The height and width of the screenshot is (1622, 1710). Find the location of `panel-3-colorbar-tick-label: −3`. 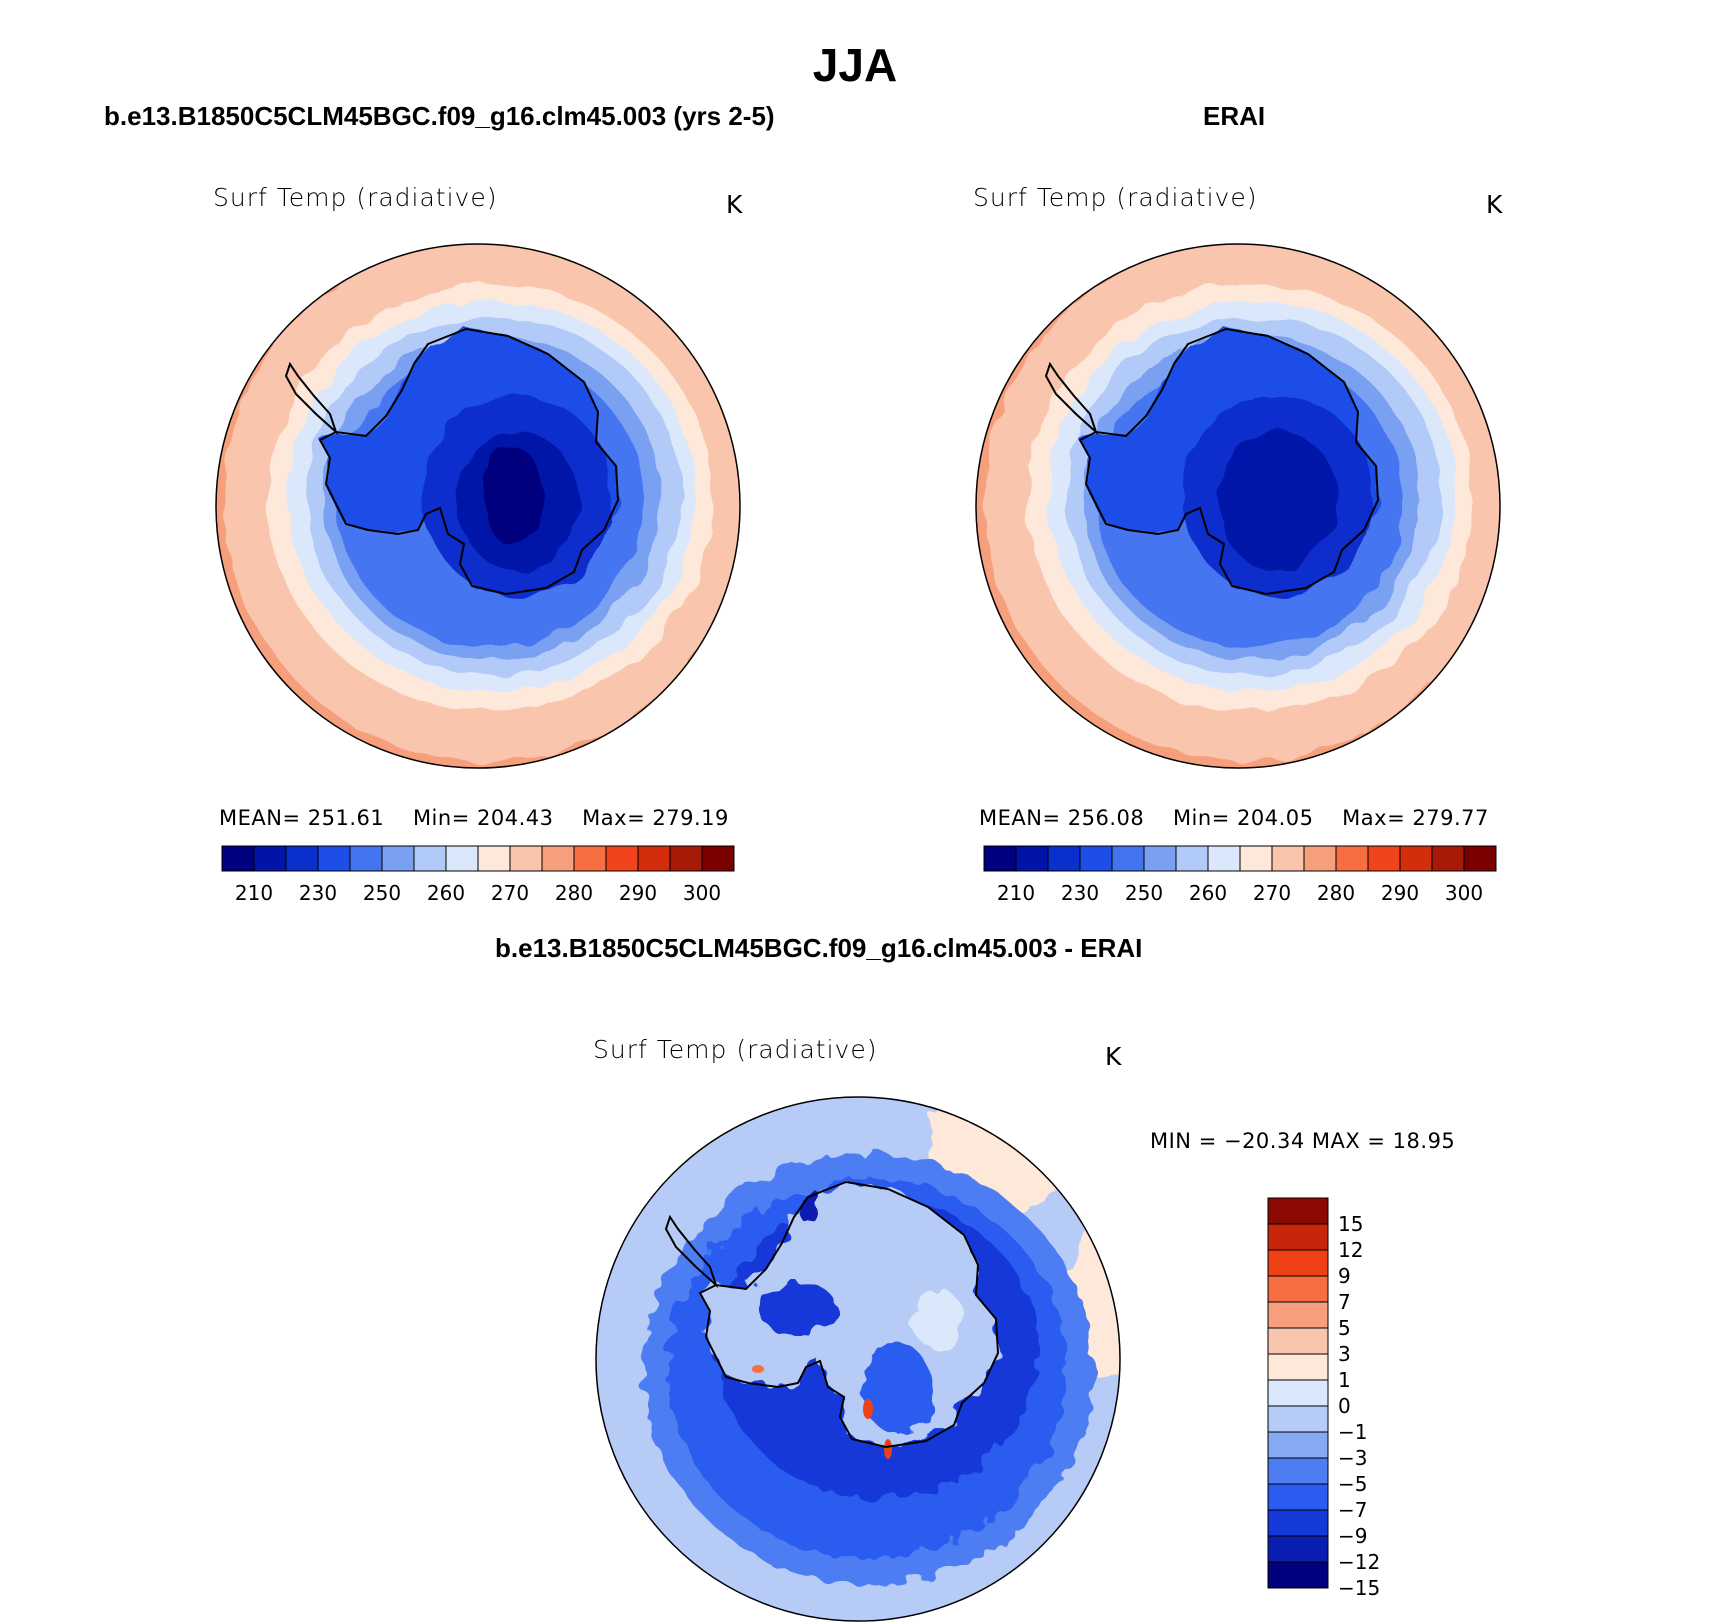

panel-3-colorbar-tick-label: −3 is located at coordinates (1353, 1458).